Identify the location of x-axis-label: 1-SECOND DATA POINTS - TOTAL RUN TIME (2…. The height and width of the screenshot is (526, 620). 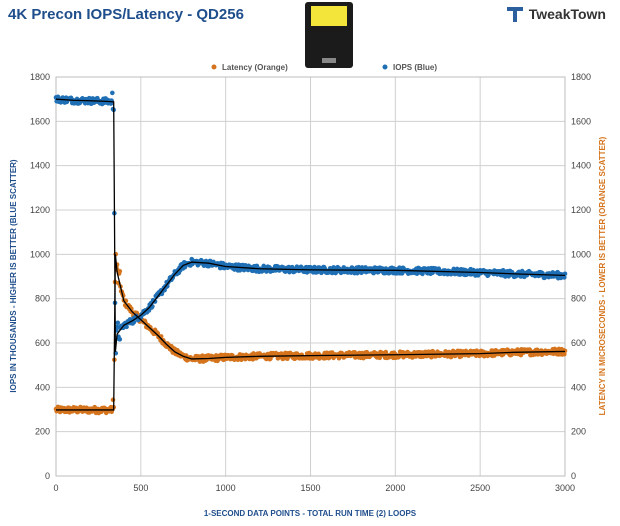
(310, 513).